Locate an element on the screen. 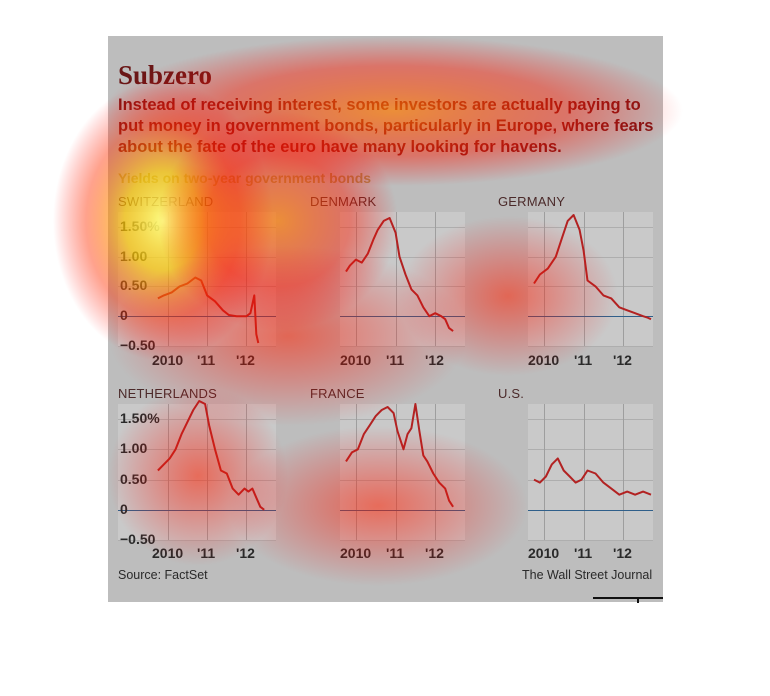  bottom-rule-tick is located at coordinates (638, 600).